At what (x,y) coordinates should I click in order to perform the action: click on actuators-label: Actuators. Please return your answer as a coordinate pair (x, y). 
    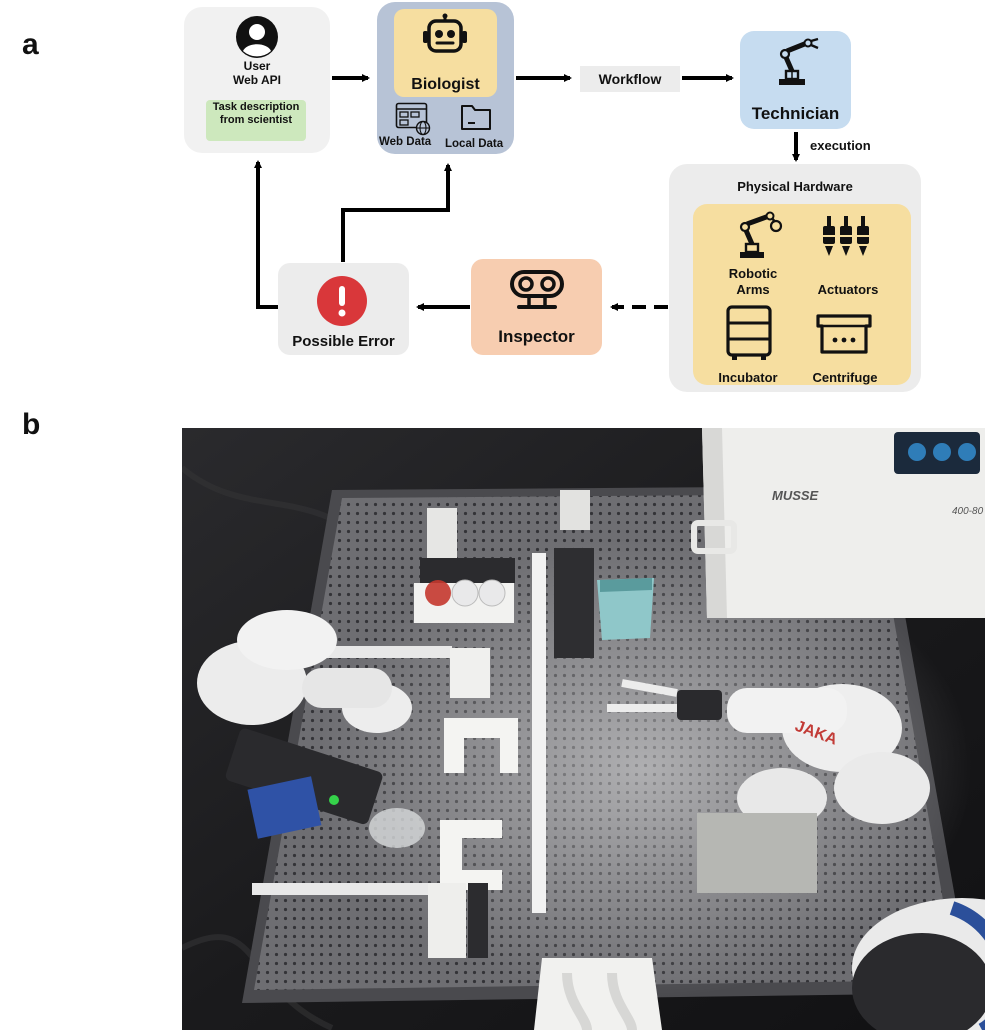
    Looking at the image, I should click on (848, 289).